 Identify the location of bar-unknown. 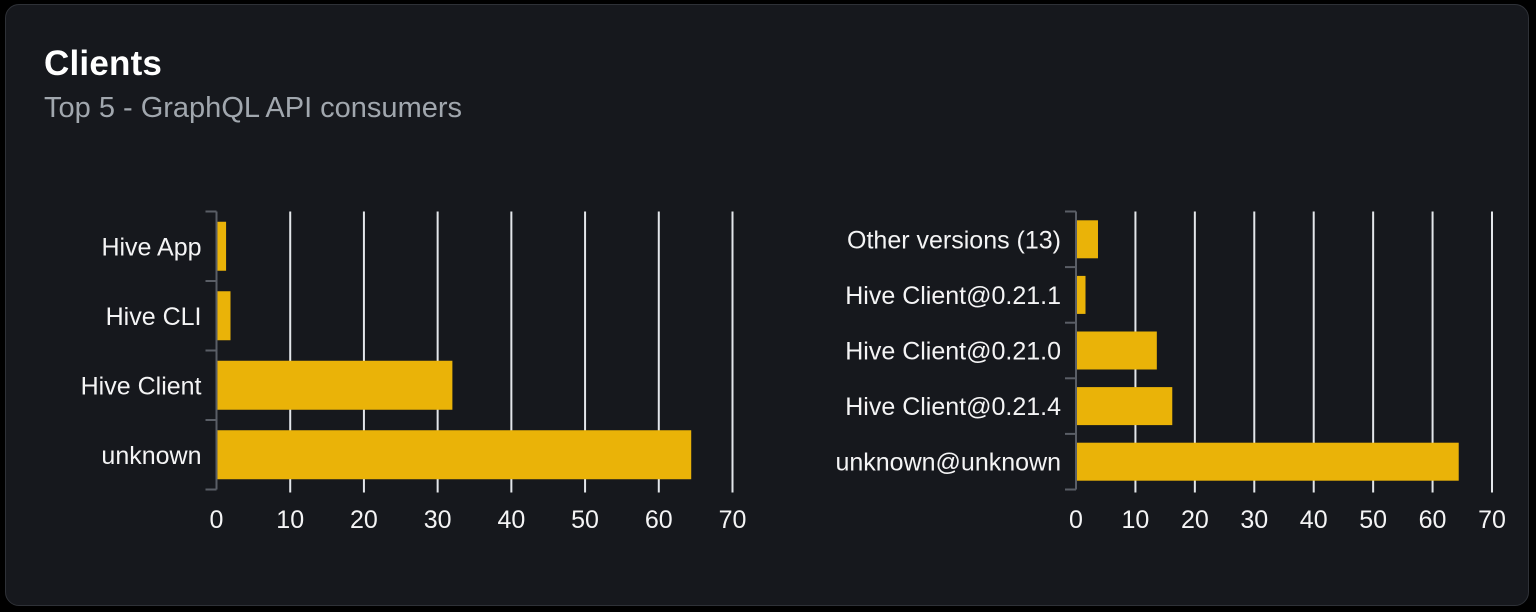
(454, 455).